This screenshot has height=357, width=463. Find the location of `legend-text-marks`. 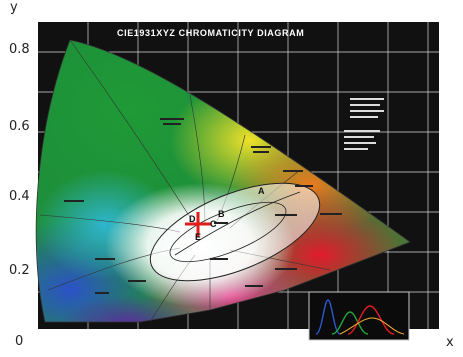

legend-text-marks is located at coordinates (364, 124).